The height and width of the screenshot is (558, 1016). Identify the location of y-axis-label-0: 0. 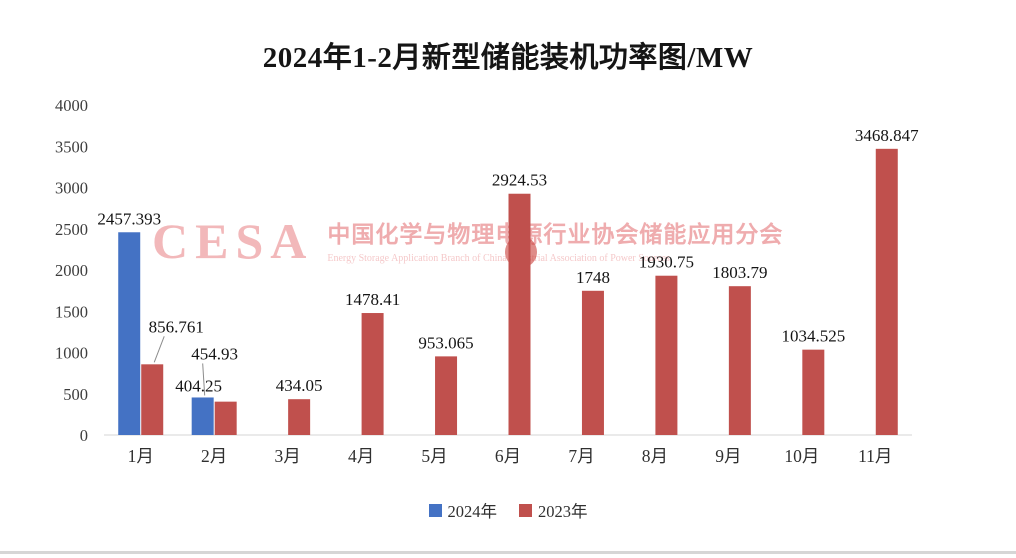
(84, 435).